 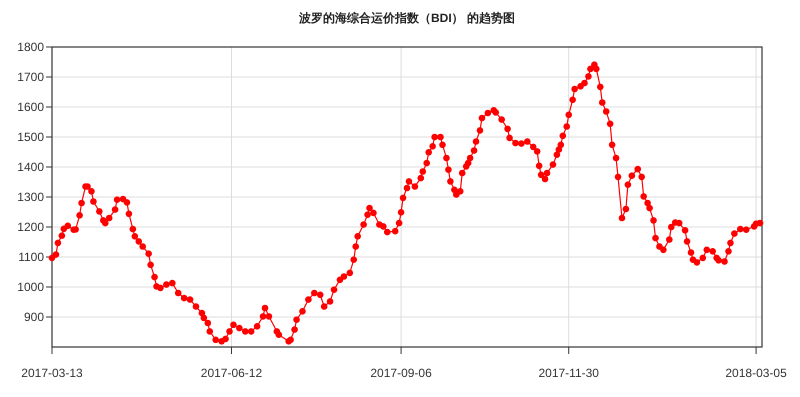 What do you see at coordinates (30, 47) in the screenshot?
I see `y-tick-label: 1800` at bounding box center [30, 47].